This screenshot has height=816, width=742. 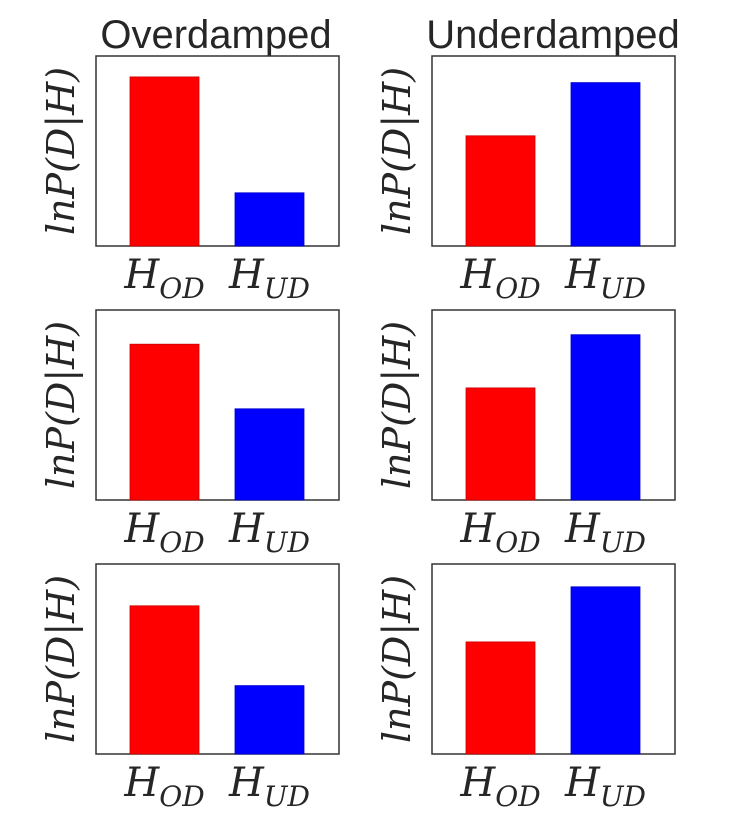 I want to click on panel-r1-c2: HOD HUD lnP(D|H), so click(x=525, y=180).